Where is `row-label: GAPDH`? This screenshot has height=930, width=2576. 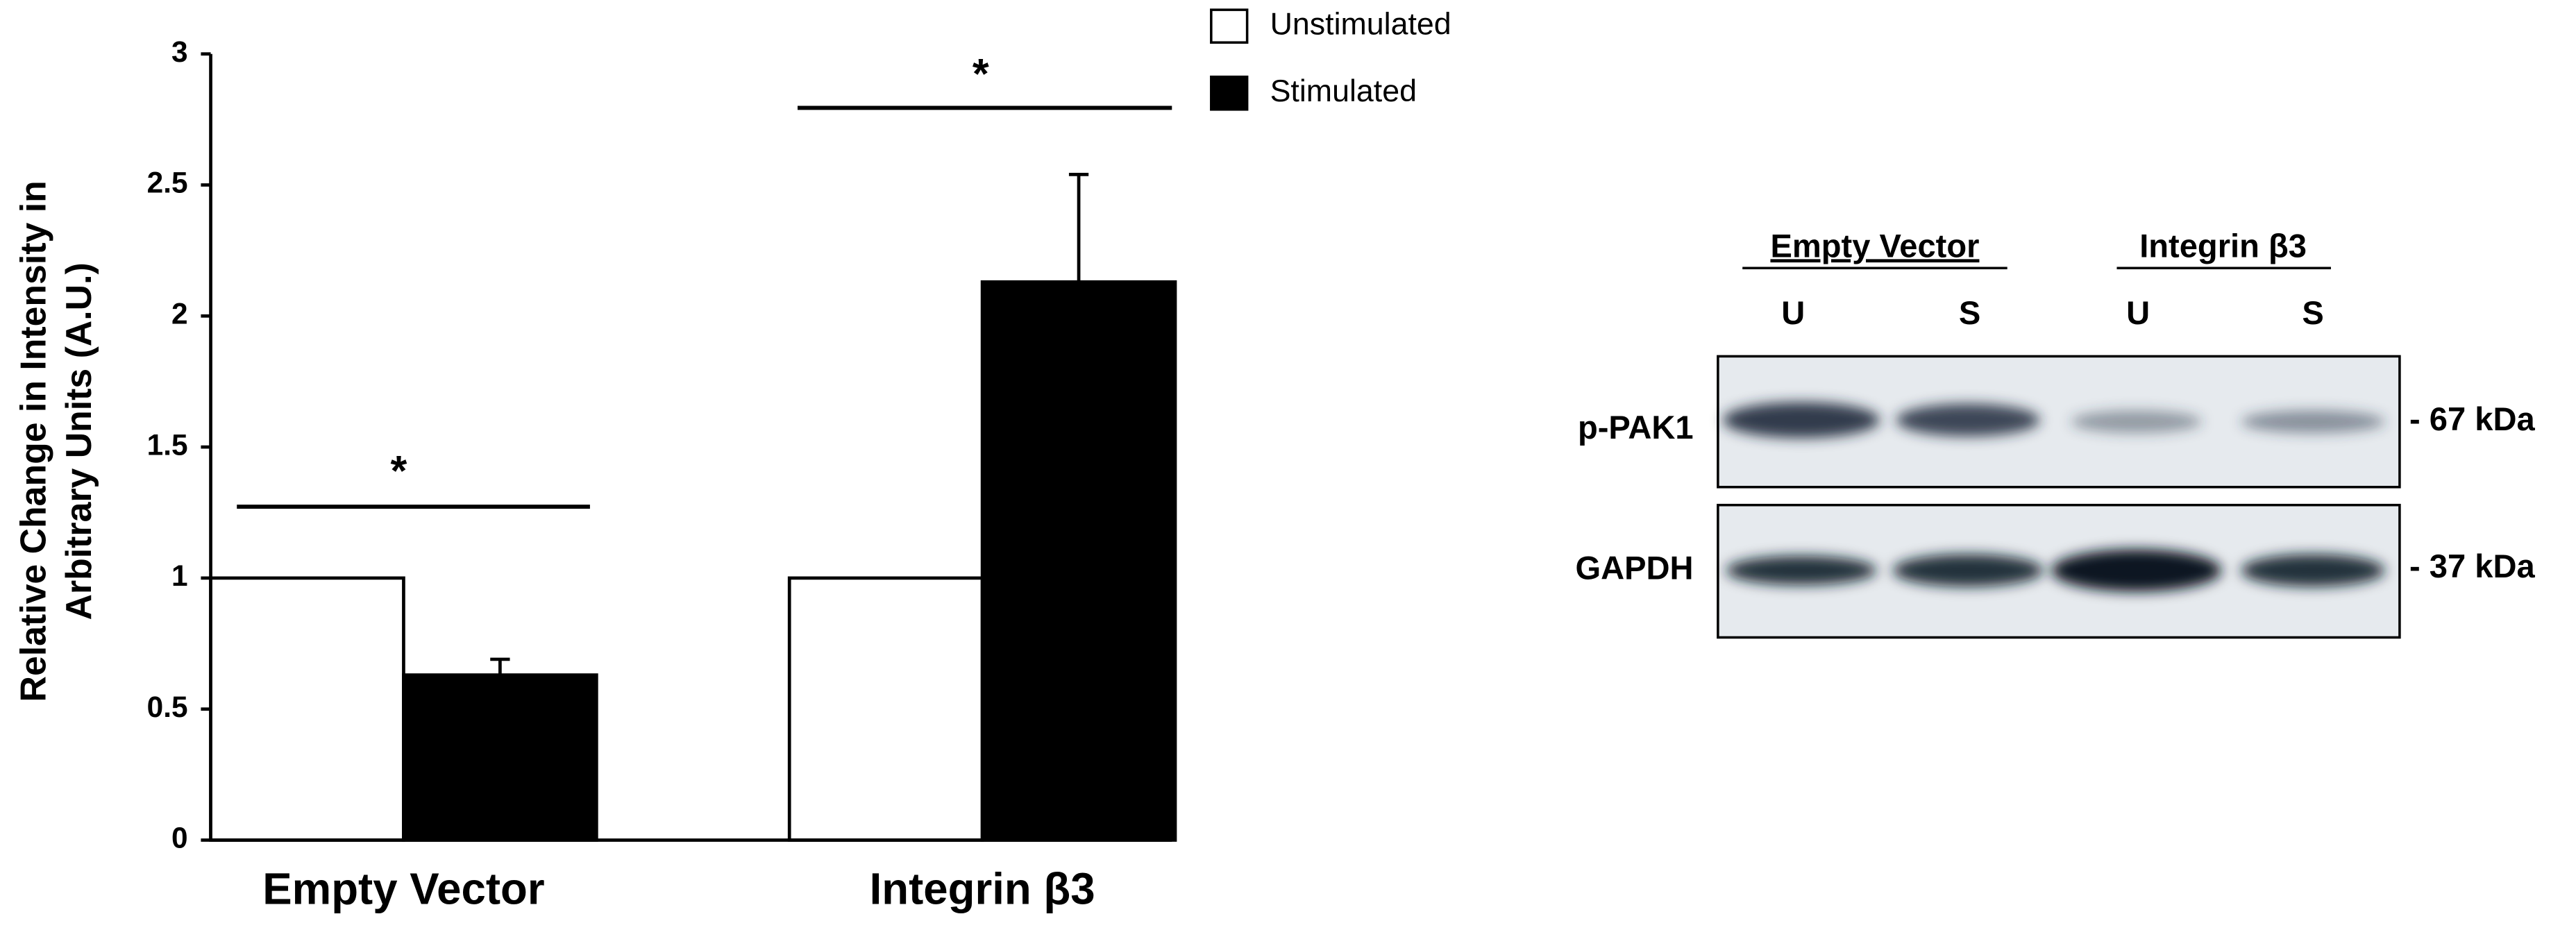
row-label: GAPDH is located at coordinates (1634, 567).